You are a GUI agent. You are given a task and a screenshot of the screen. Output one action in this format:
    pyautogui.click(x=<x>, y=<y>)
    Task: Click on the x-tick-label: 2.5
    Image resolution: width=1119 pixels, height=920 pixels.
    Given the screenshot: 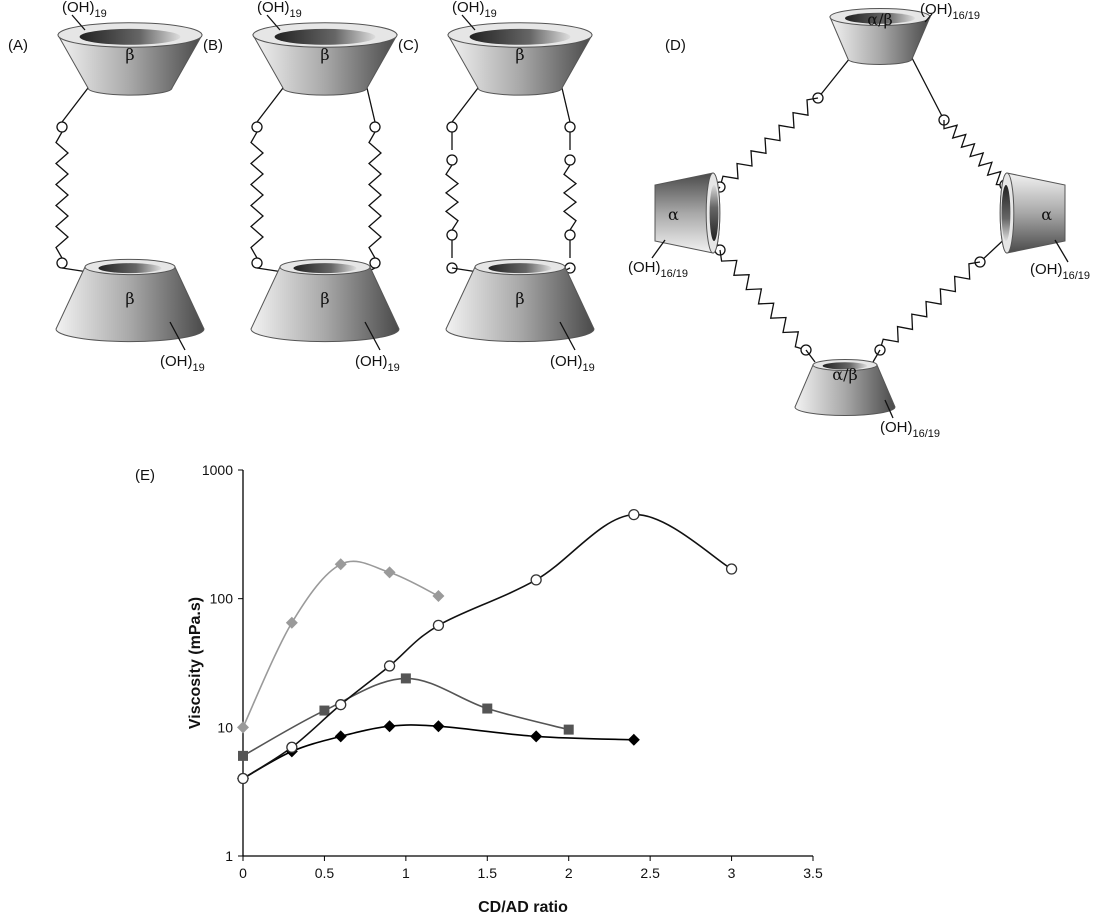 What is the action you would take?
    pyautogui.click(x=650, y=873)
    